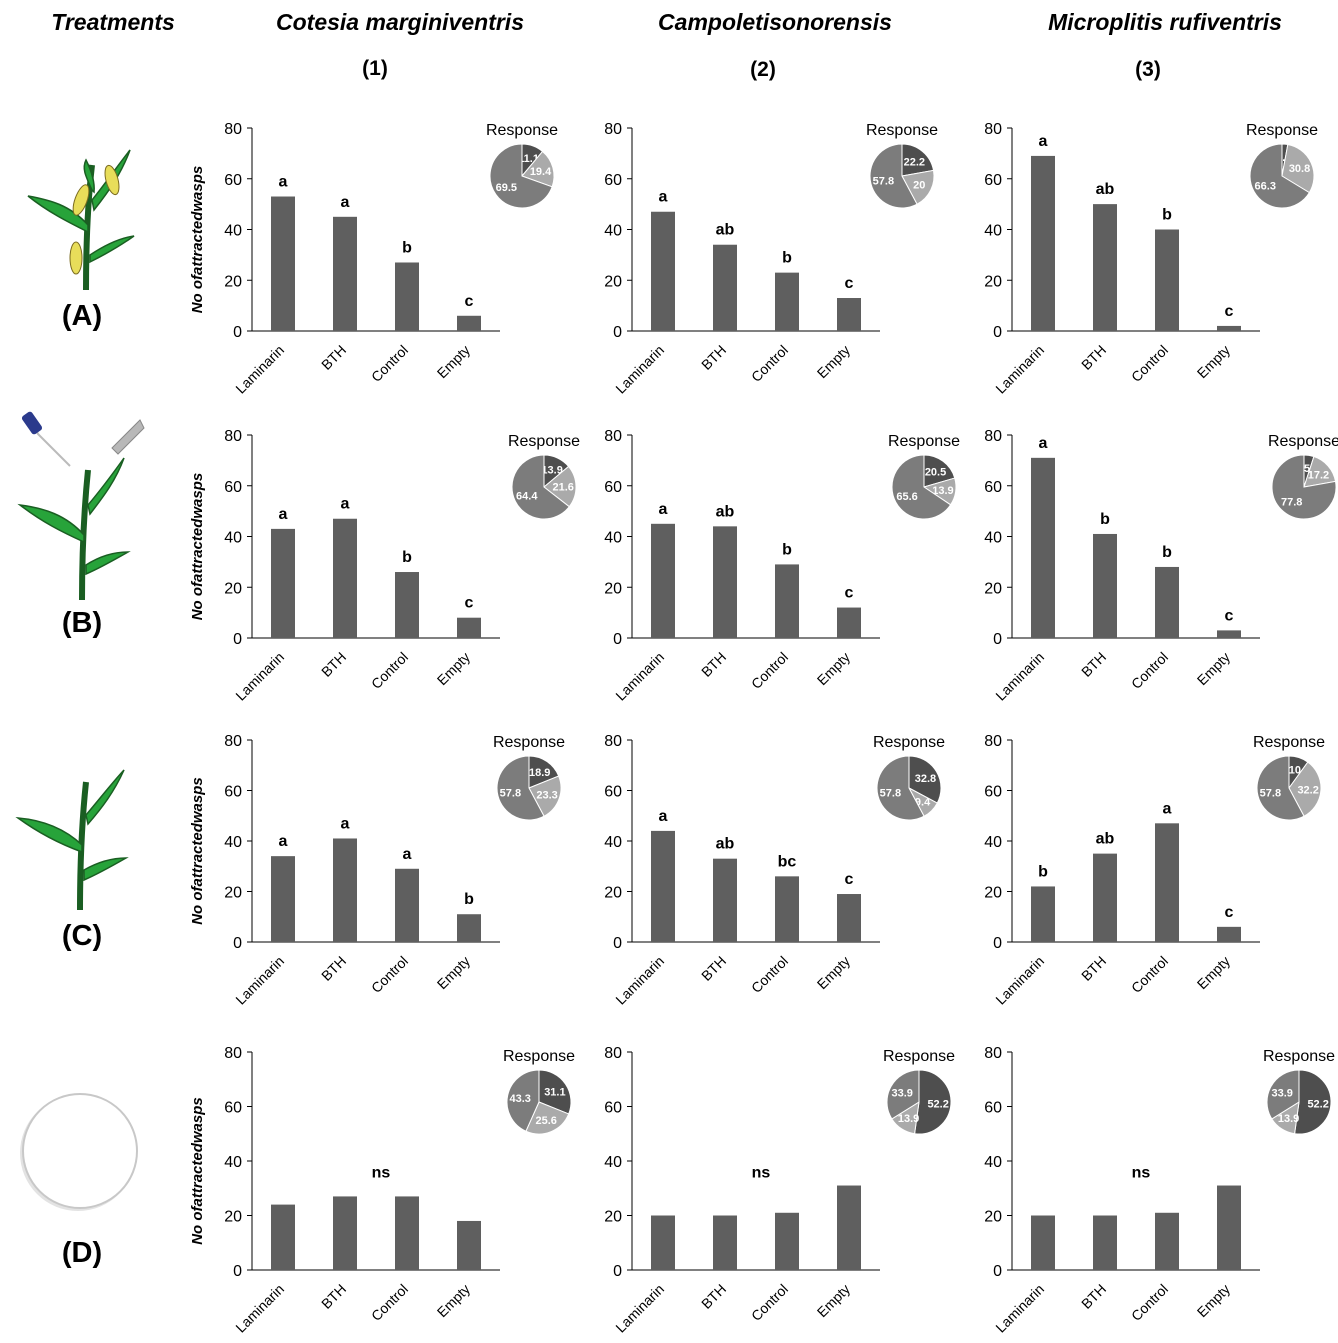 The height and width of the screenshot is (1343, 1338). Describe the element at coordinates (1270, 794) in the screenshot. I see `pie-slice-label: 57.8` at that location.